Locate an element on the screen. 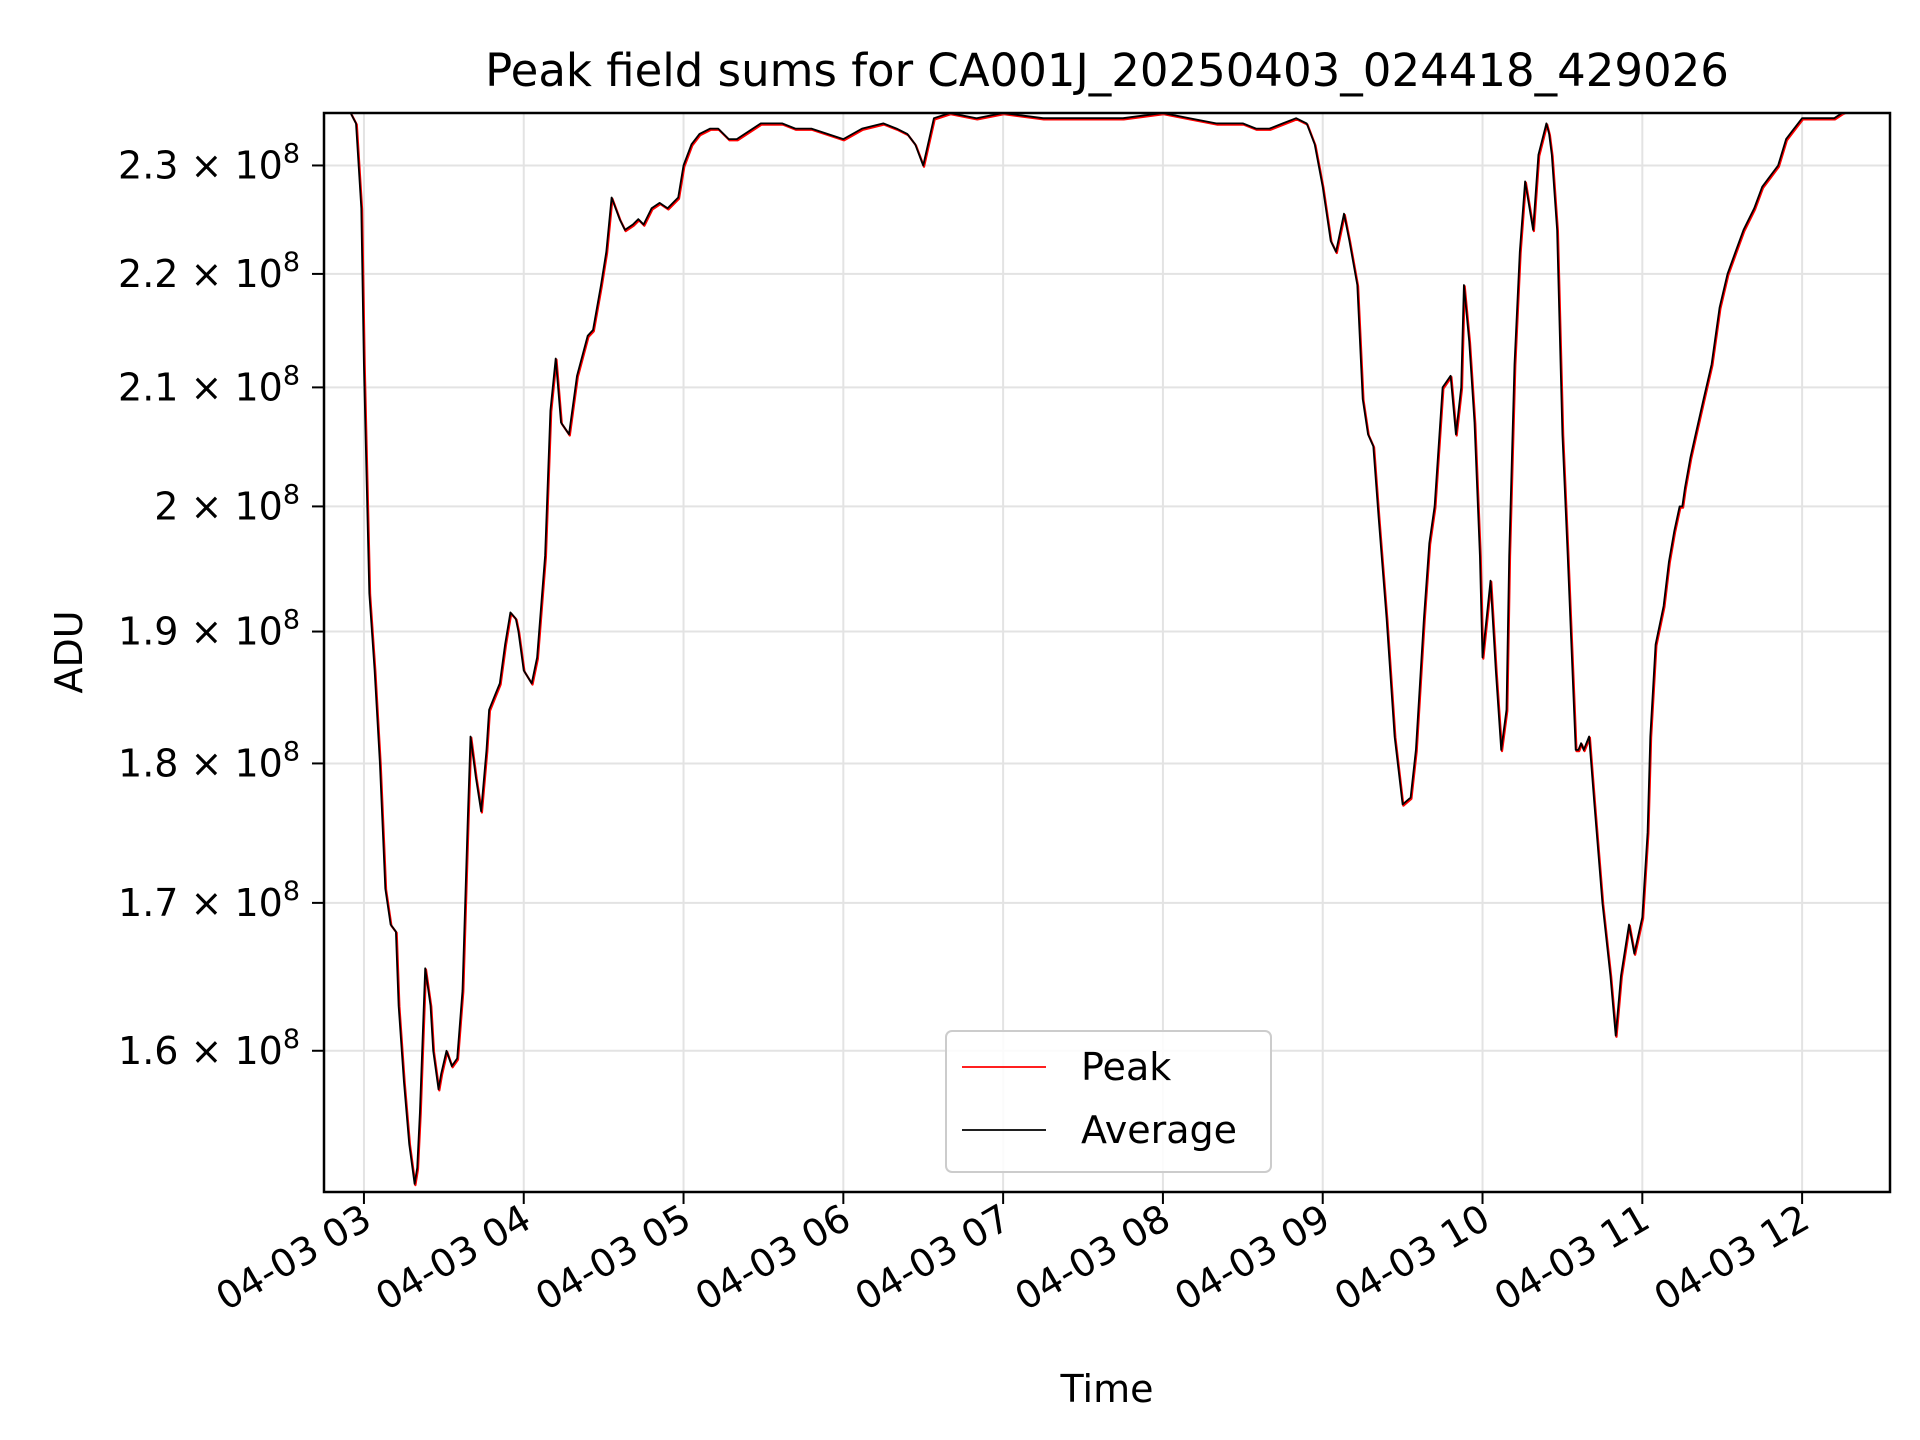 This screenshot has height=1440, width=1920. legend-label-average: Average is located at coordinates (1159, 1130).